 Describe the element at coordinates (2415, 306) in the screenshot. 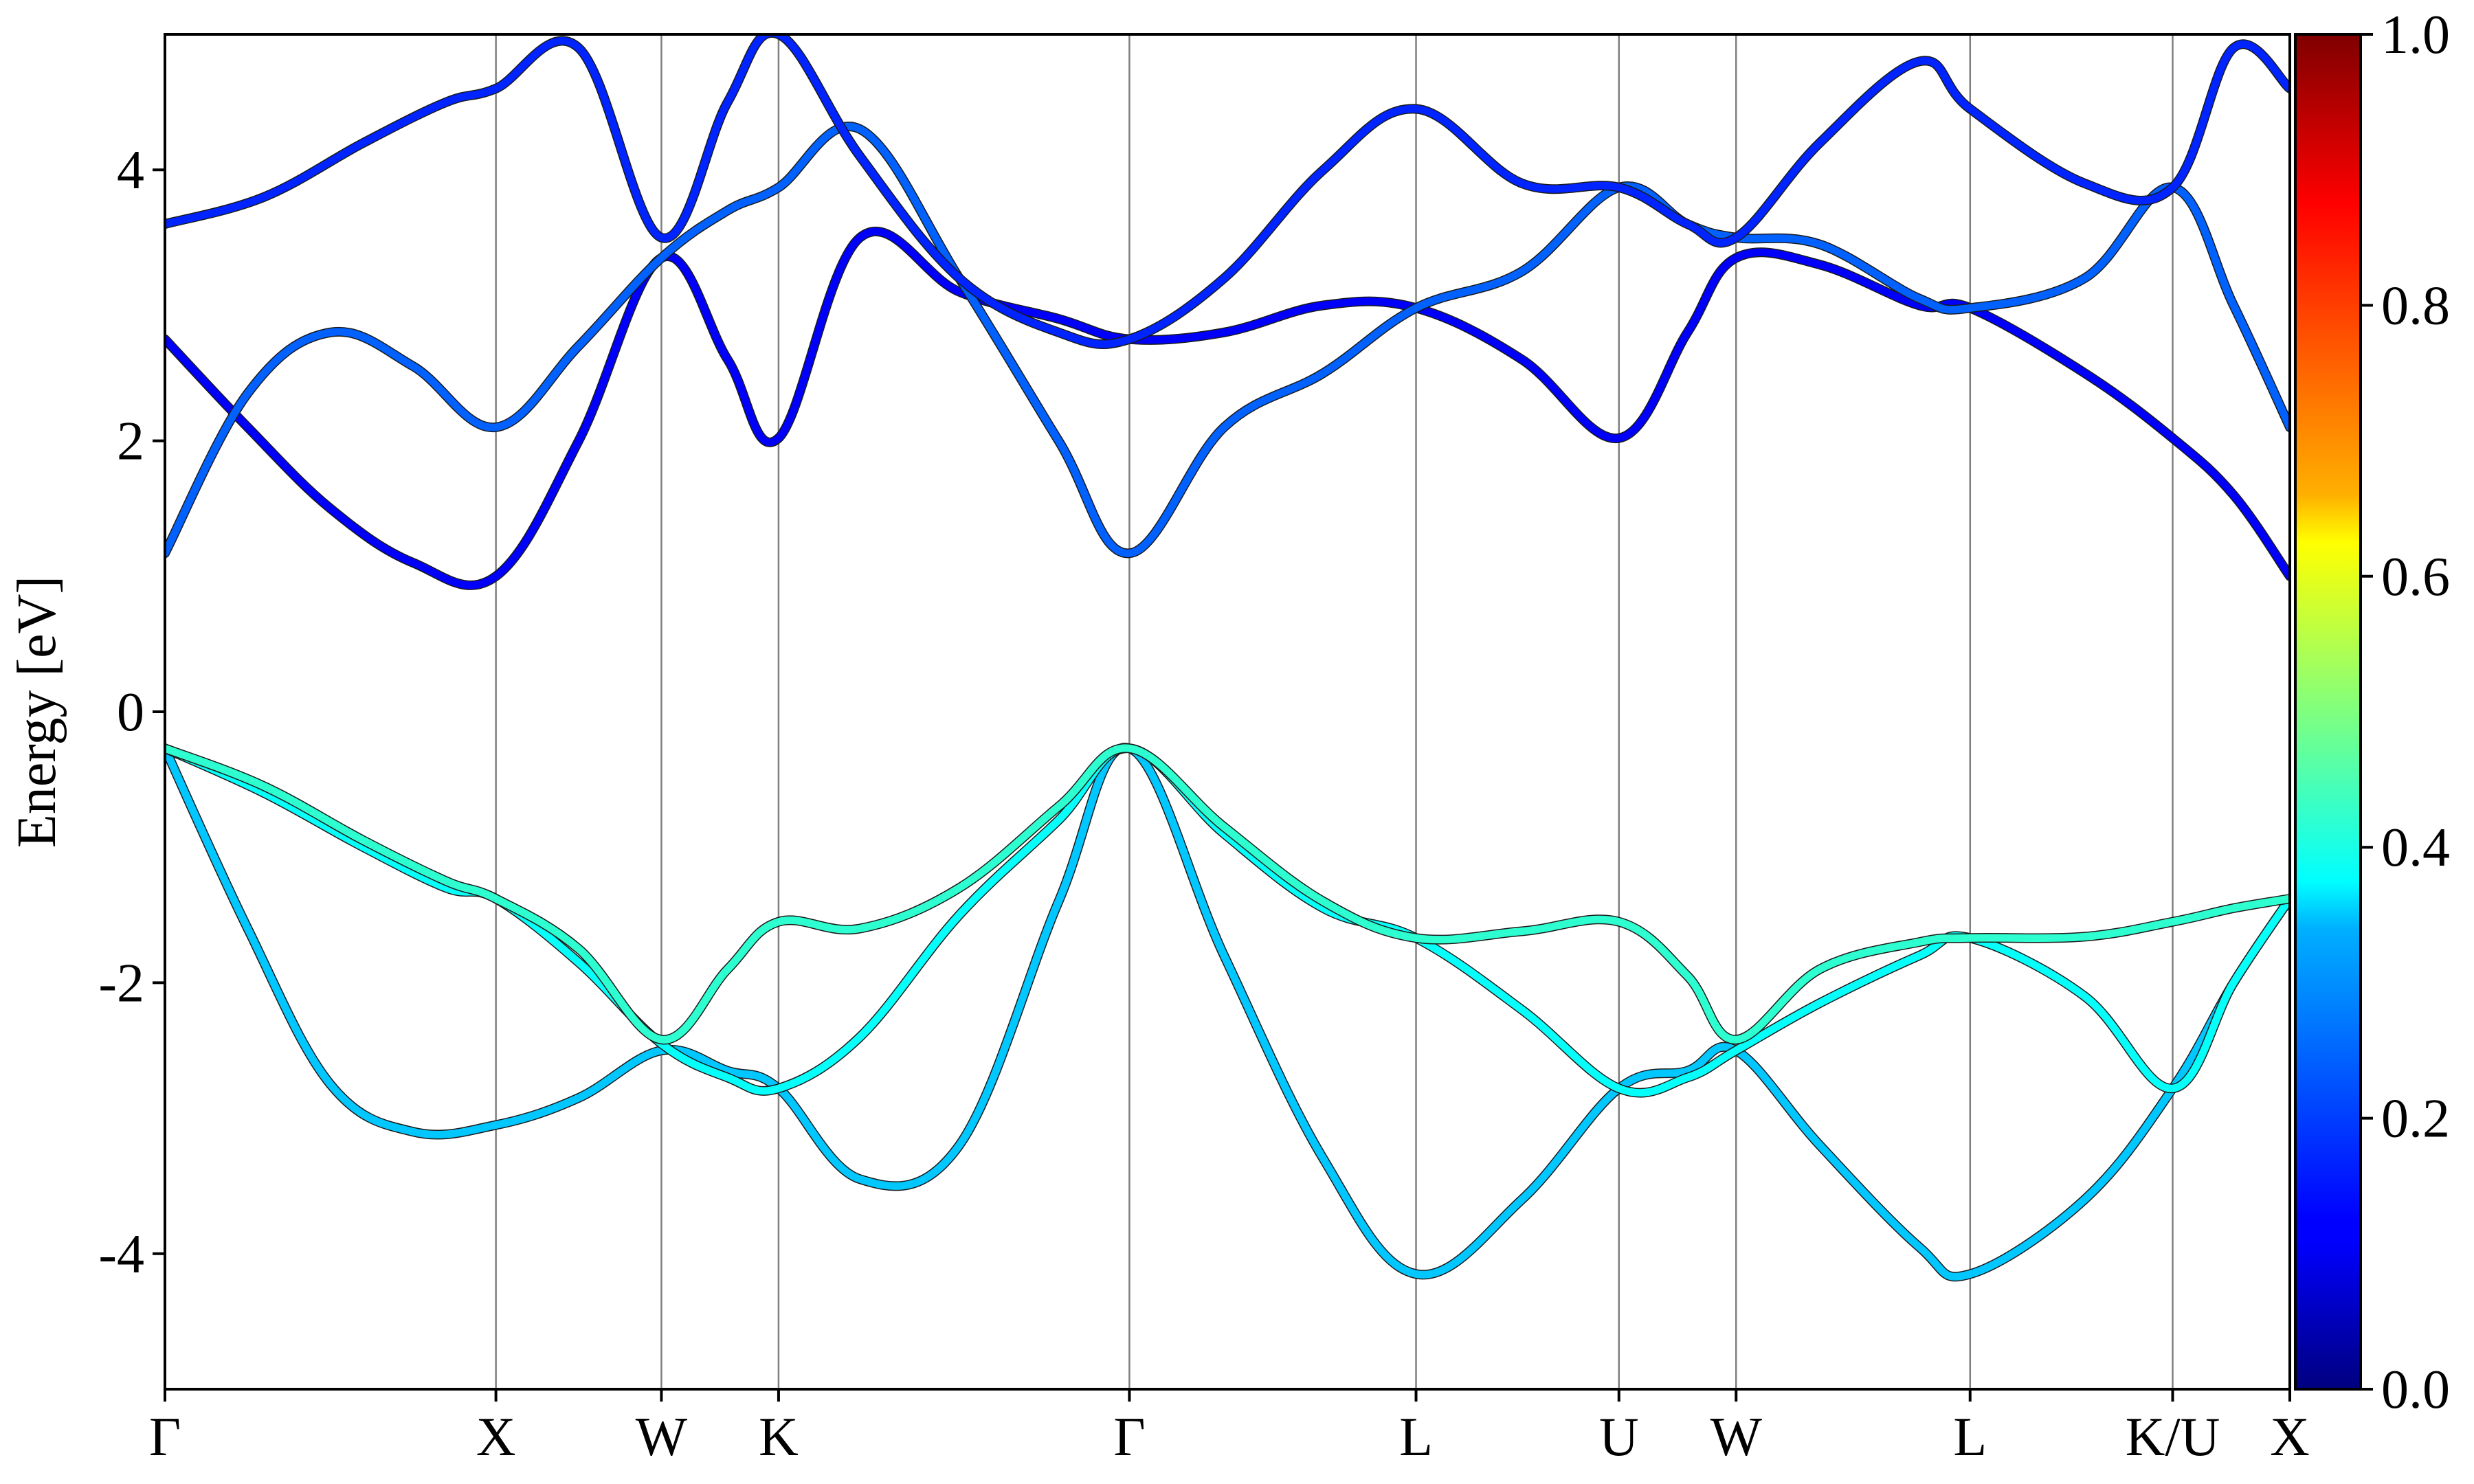

I see `colorbar-tick-label: 0.8` at that location.